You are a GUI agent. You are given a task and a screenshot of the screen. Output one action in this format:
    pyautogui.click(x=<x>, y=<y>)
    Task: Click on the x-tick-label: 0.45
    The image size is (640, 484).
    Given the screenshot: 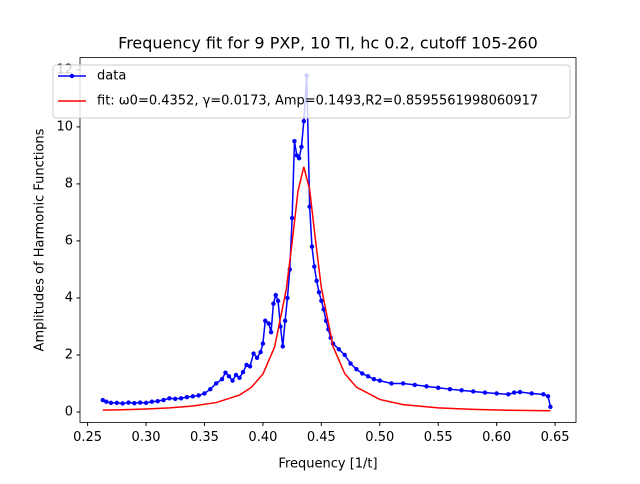 What is the action you would take?
    pyautogui.click(x=321, y=437)
    